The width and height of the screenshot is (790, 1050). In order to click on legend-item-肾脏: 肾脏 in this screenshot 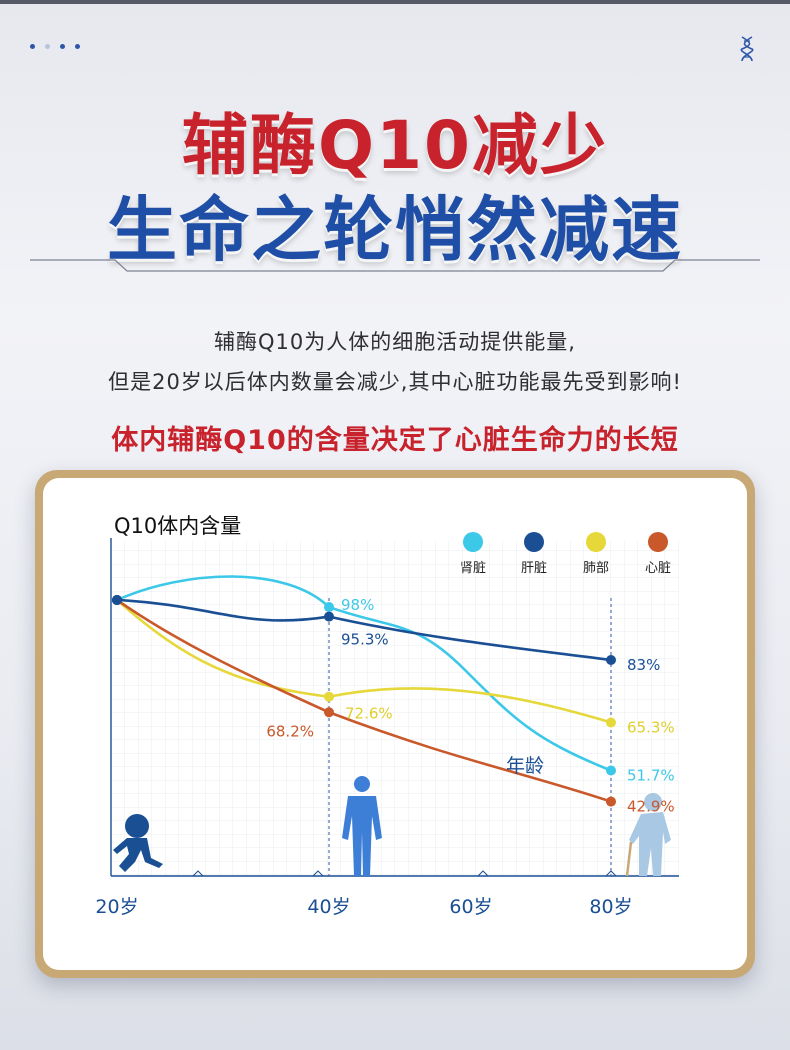, I will do `click(473, 554)`.